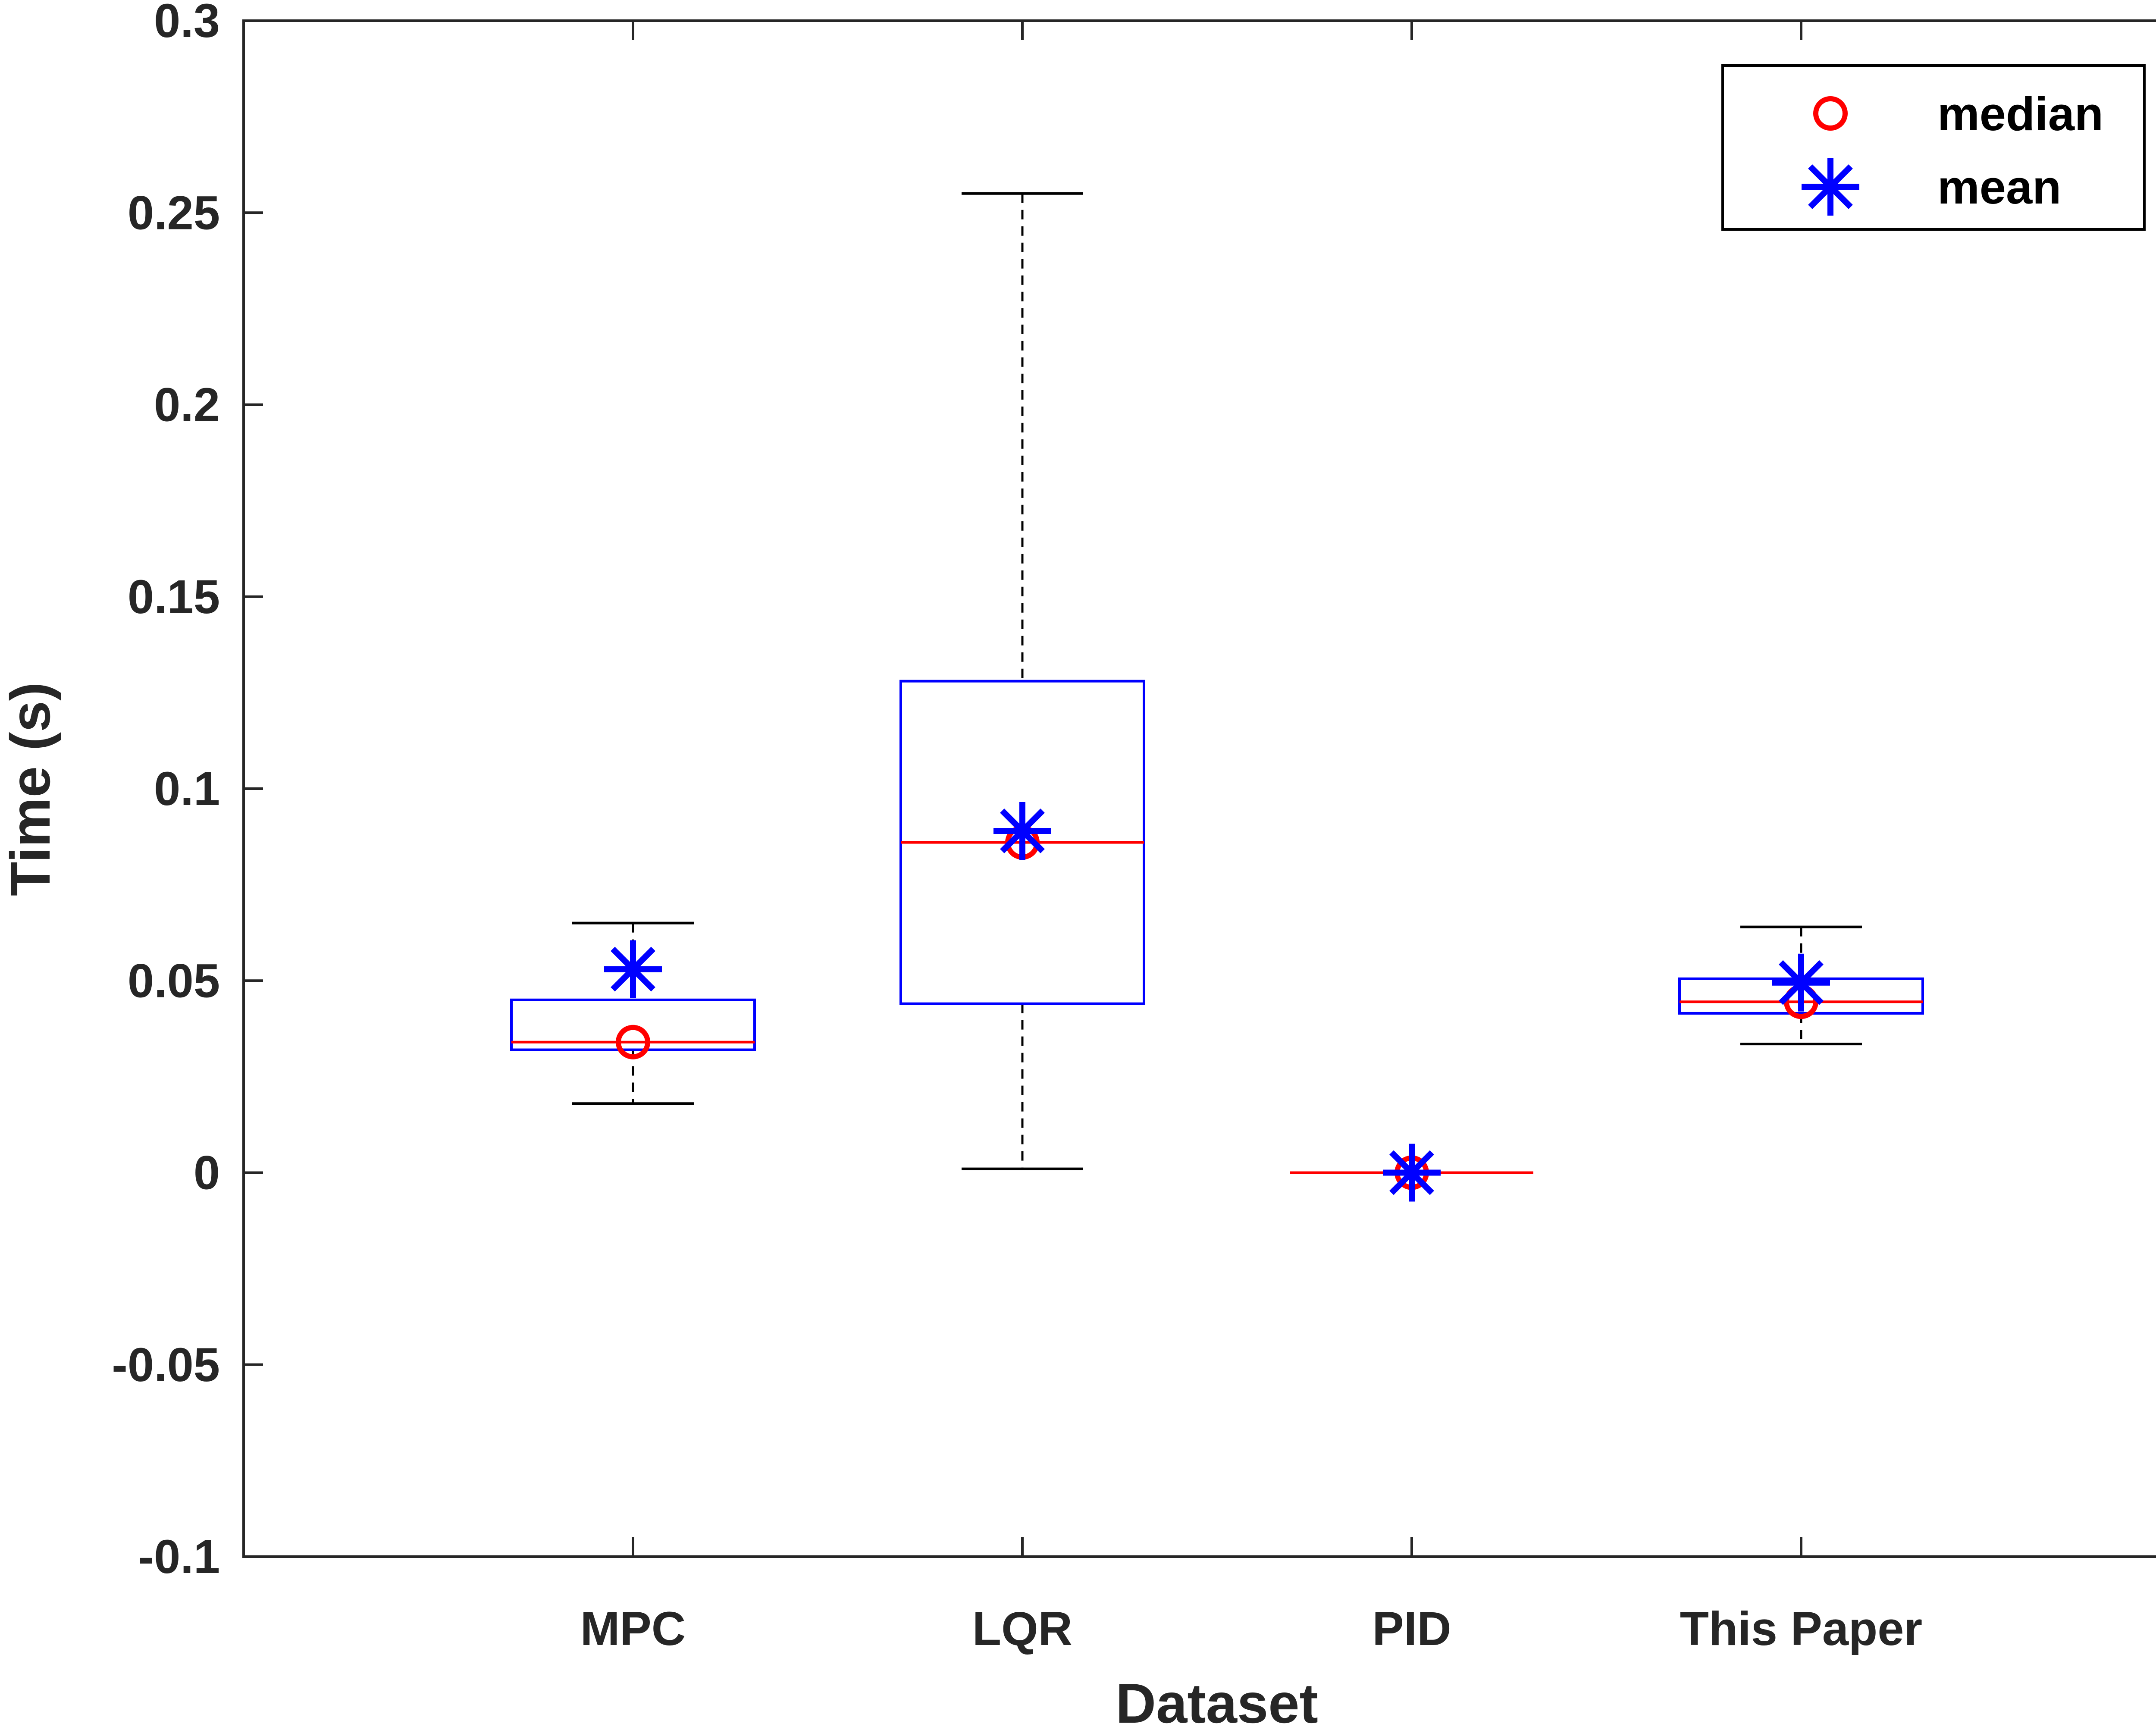 This screenshot has height=1730, width=2156. What do you see at coordinates (31, 789) in the screenshot?
I see `y-axis-title: Time (s)` at bounding box center [31, 789].